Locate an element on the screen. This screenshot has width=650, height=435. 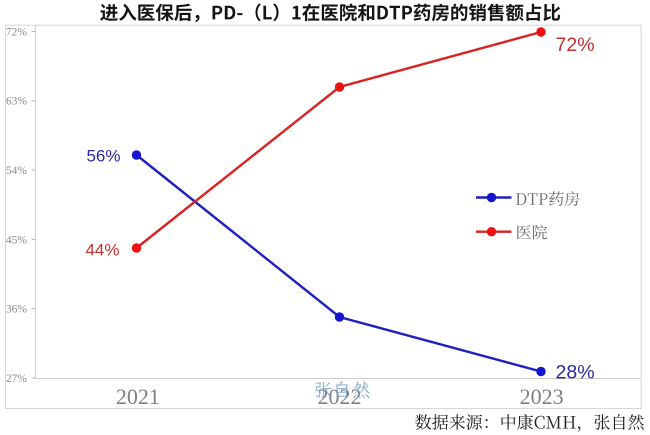
svg-text: 63% is located at coordinates (17, 102).